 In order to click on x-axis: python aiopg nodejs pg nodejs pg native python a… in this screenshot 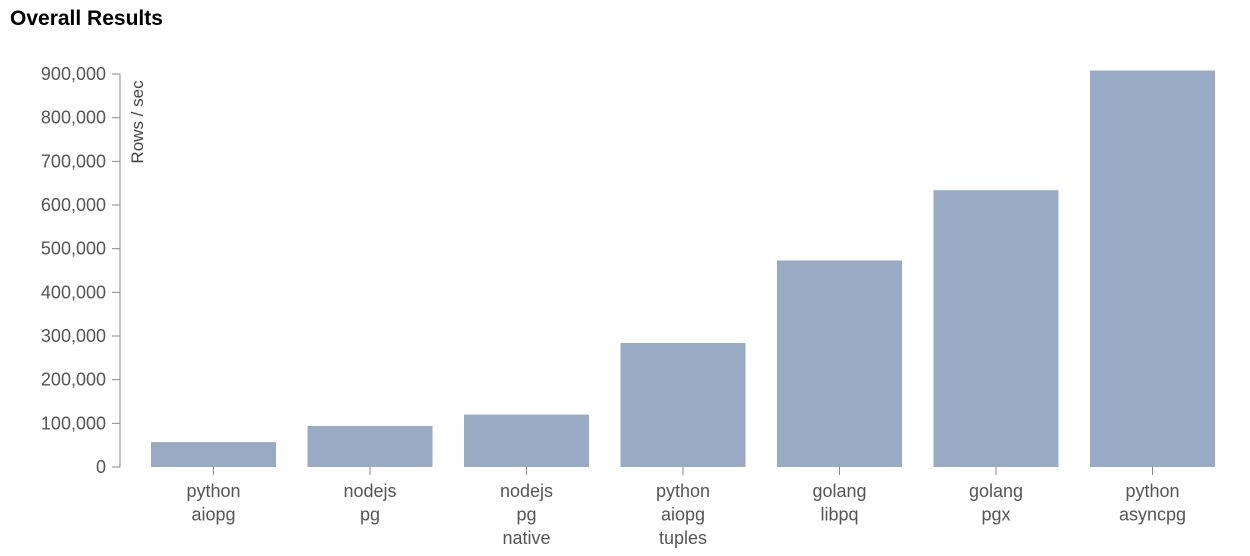, I will do `click(686, 507)`.